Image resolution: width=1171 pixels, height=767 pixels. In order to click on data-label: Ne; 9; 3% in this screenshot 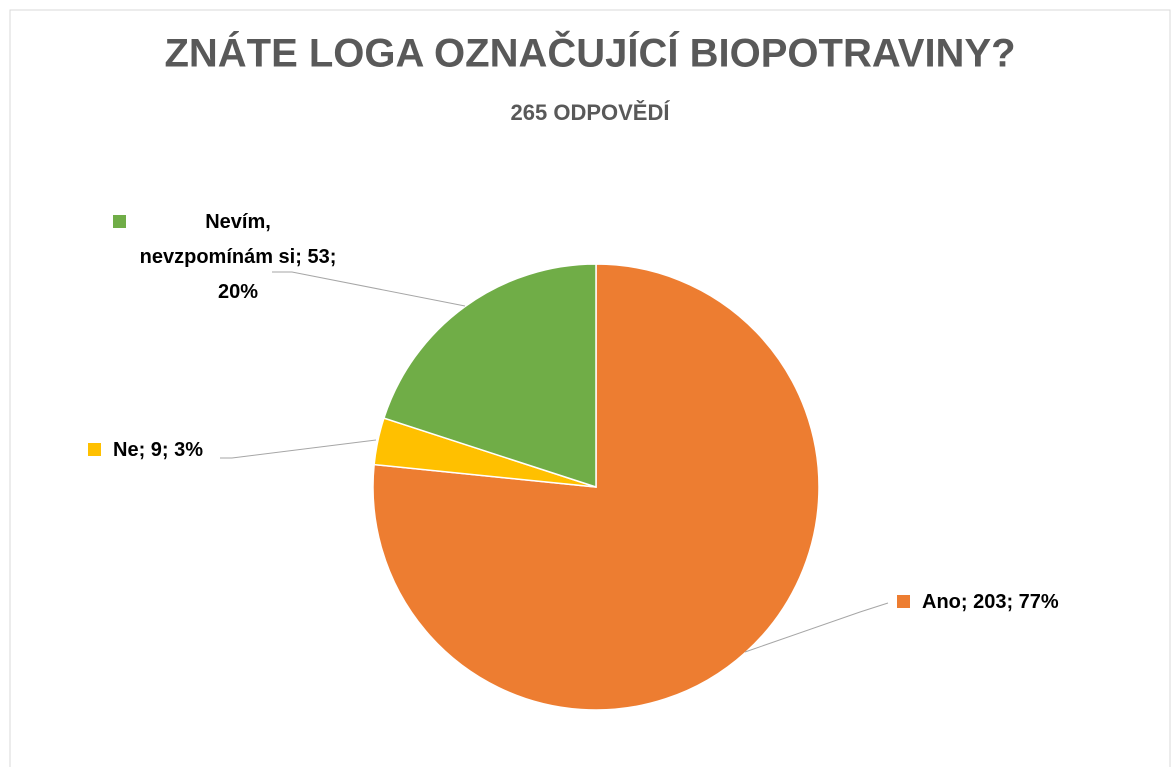, I will do `click(145, 450)`.